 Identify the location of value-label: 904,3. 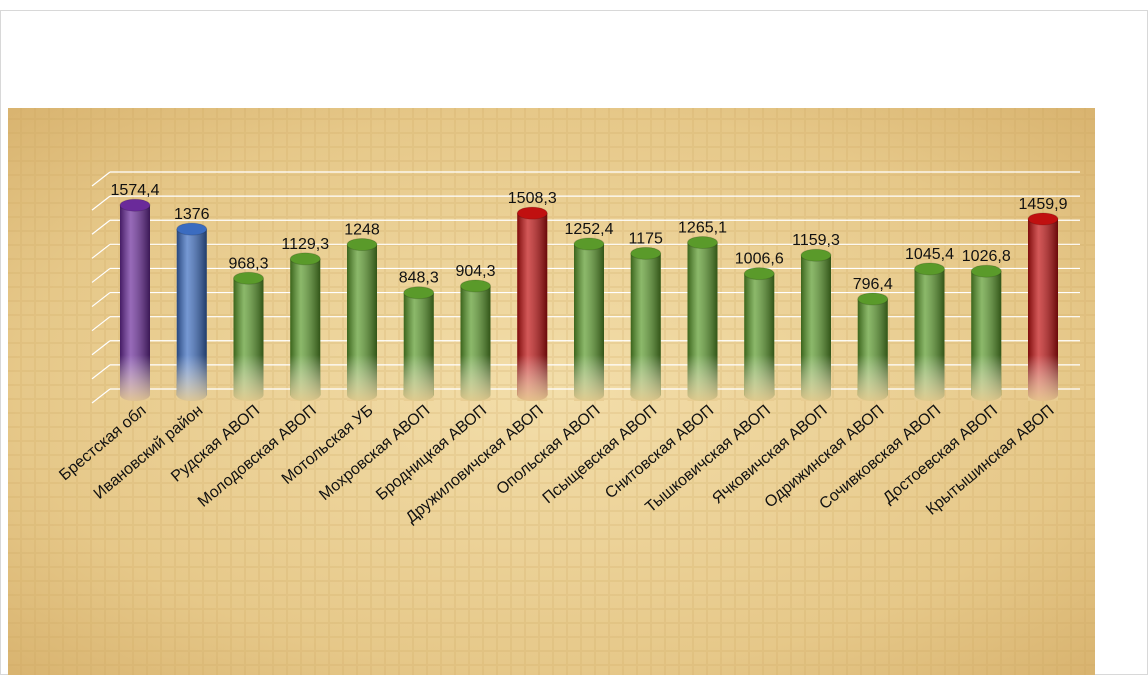
(475, 271).